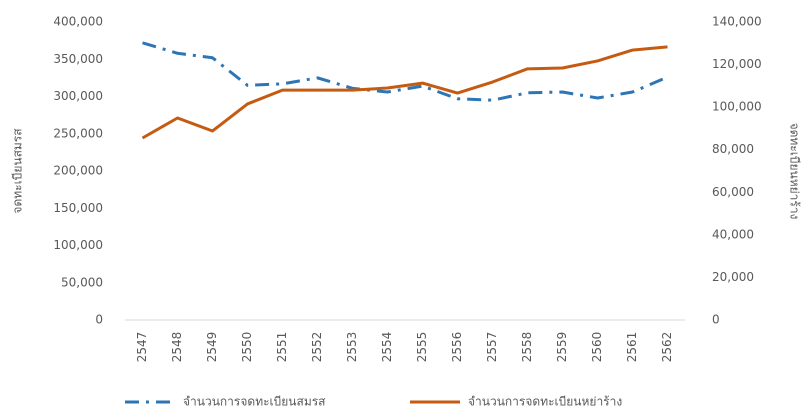  Describe the element at coordinates (733, 277) in the screenshot. I see `y2-tick-label: 20,000` at that location.